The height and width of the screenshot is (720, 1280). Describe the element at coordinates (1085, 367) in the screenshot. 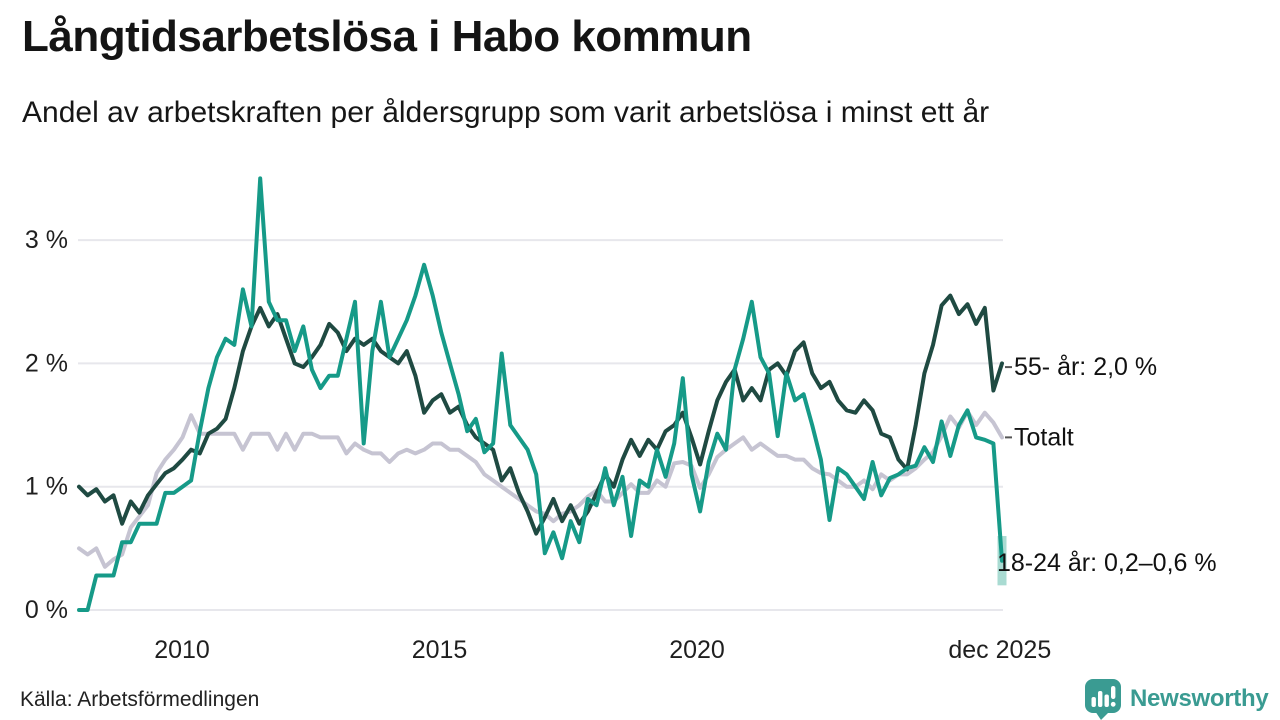

I see `series-end-label: 55- år: 2,0 %` at that location.